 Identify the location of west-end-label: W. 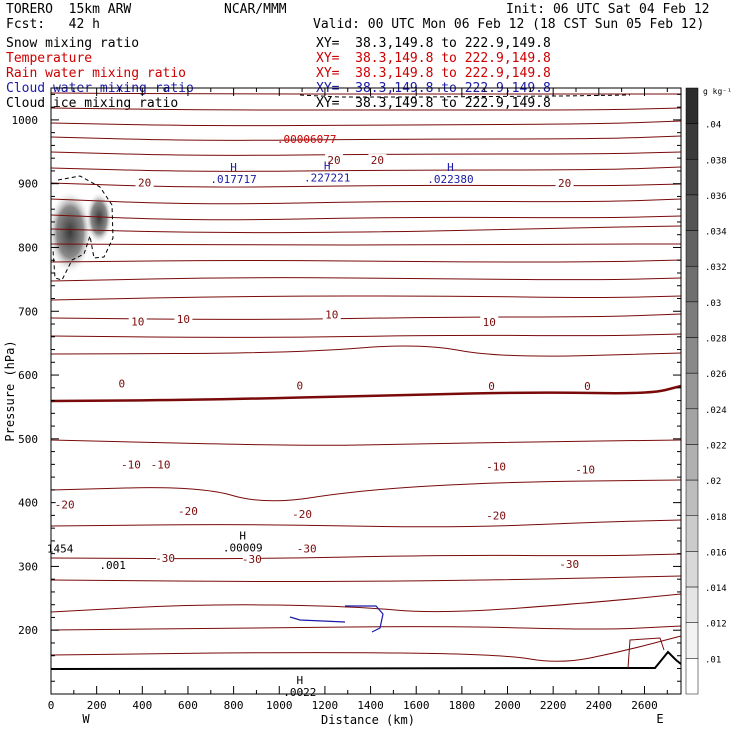
(86, 719).